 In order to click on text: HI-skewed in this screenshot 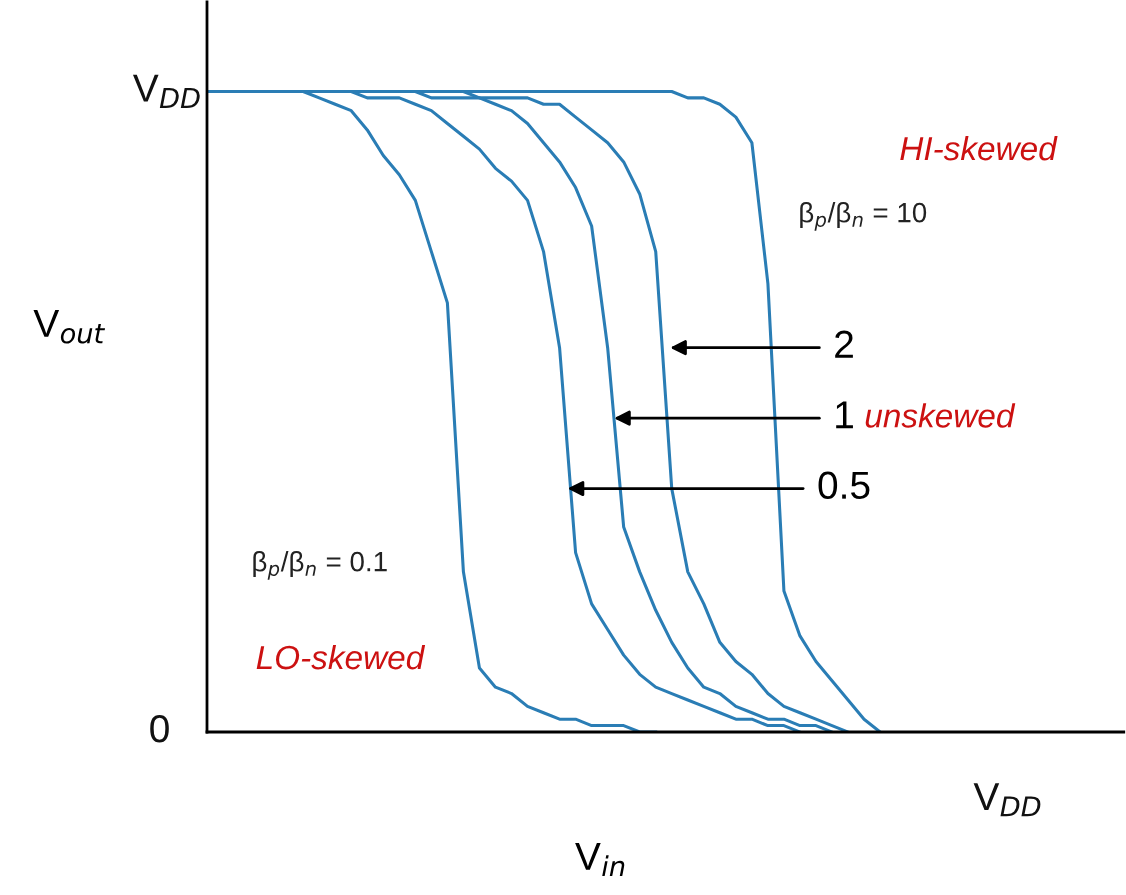, I will do `click(979, 148)`.